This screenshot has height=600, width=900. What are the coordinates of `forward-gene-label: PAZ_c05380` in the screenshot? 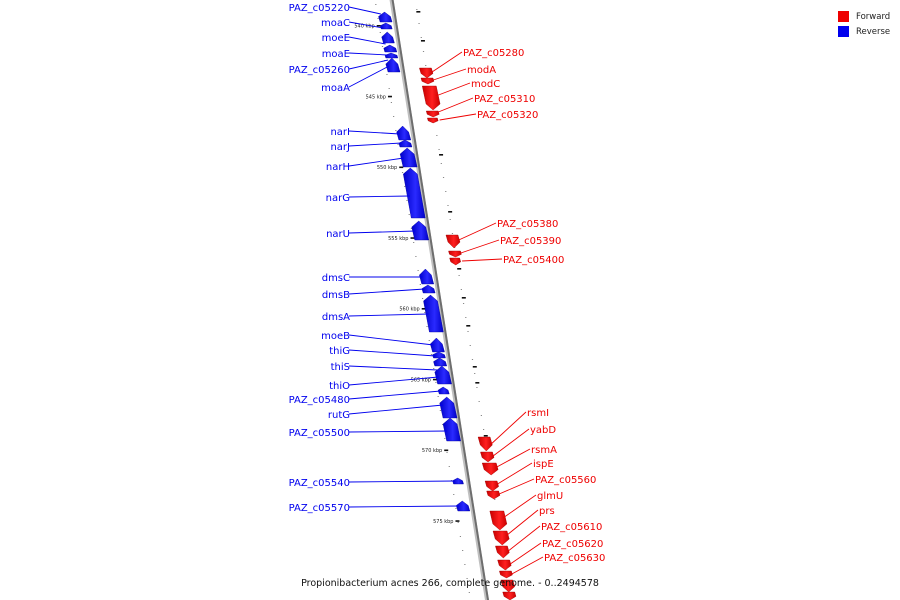 It's located at (527, 224).